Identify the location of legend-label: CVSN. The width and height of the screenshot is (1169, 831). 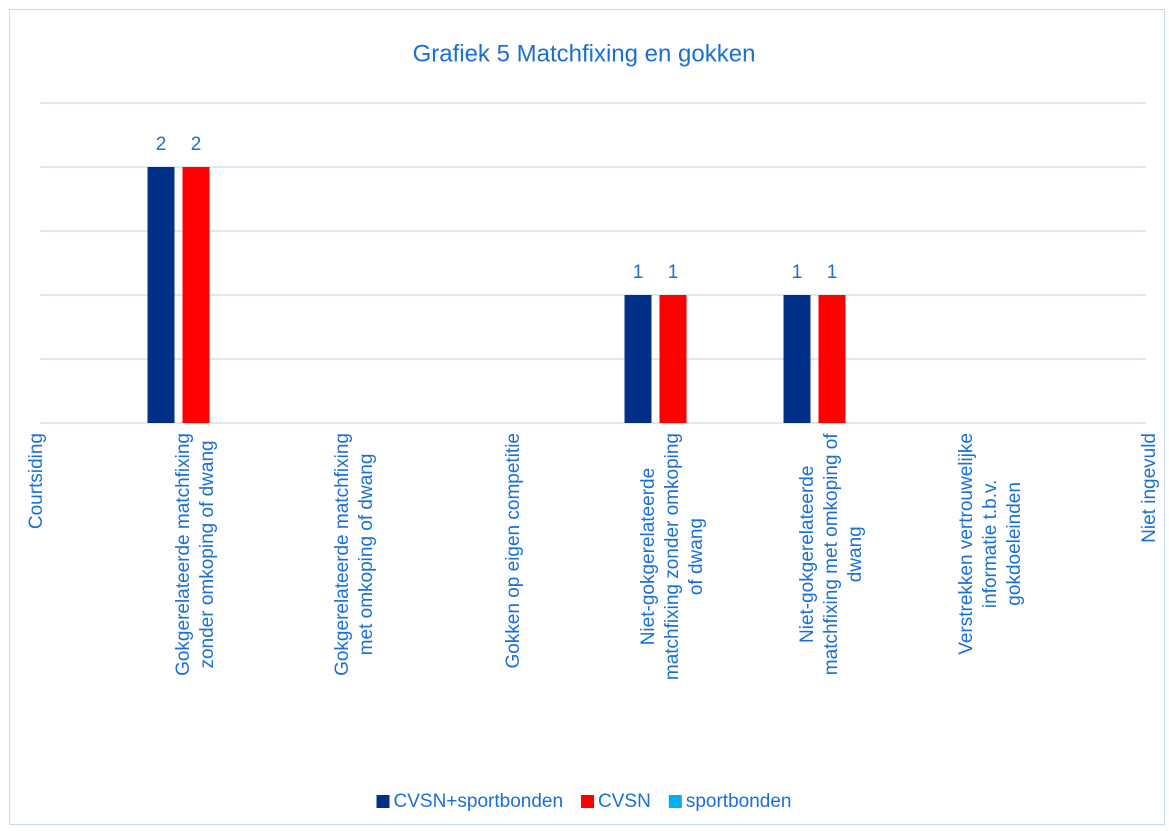
(624, 801).